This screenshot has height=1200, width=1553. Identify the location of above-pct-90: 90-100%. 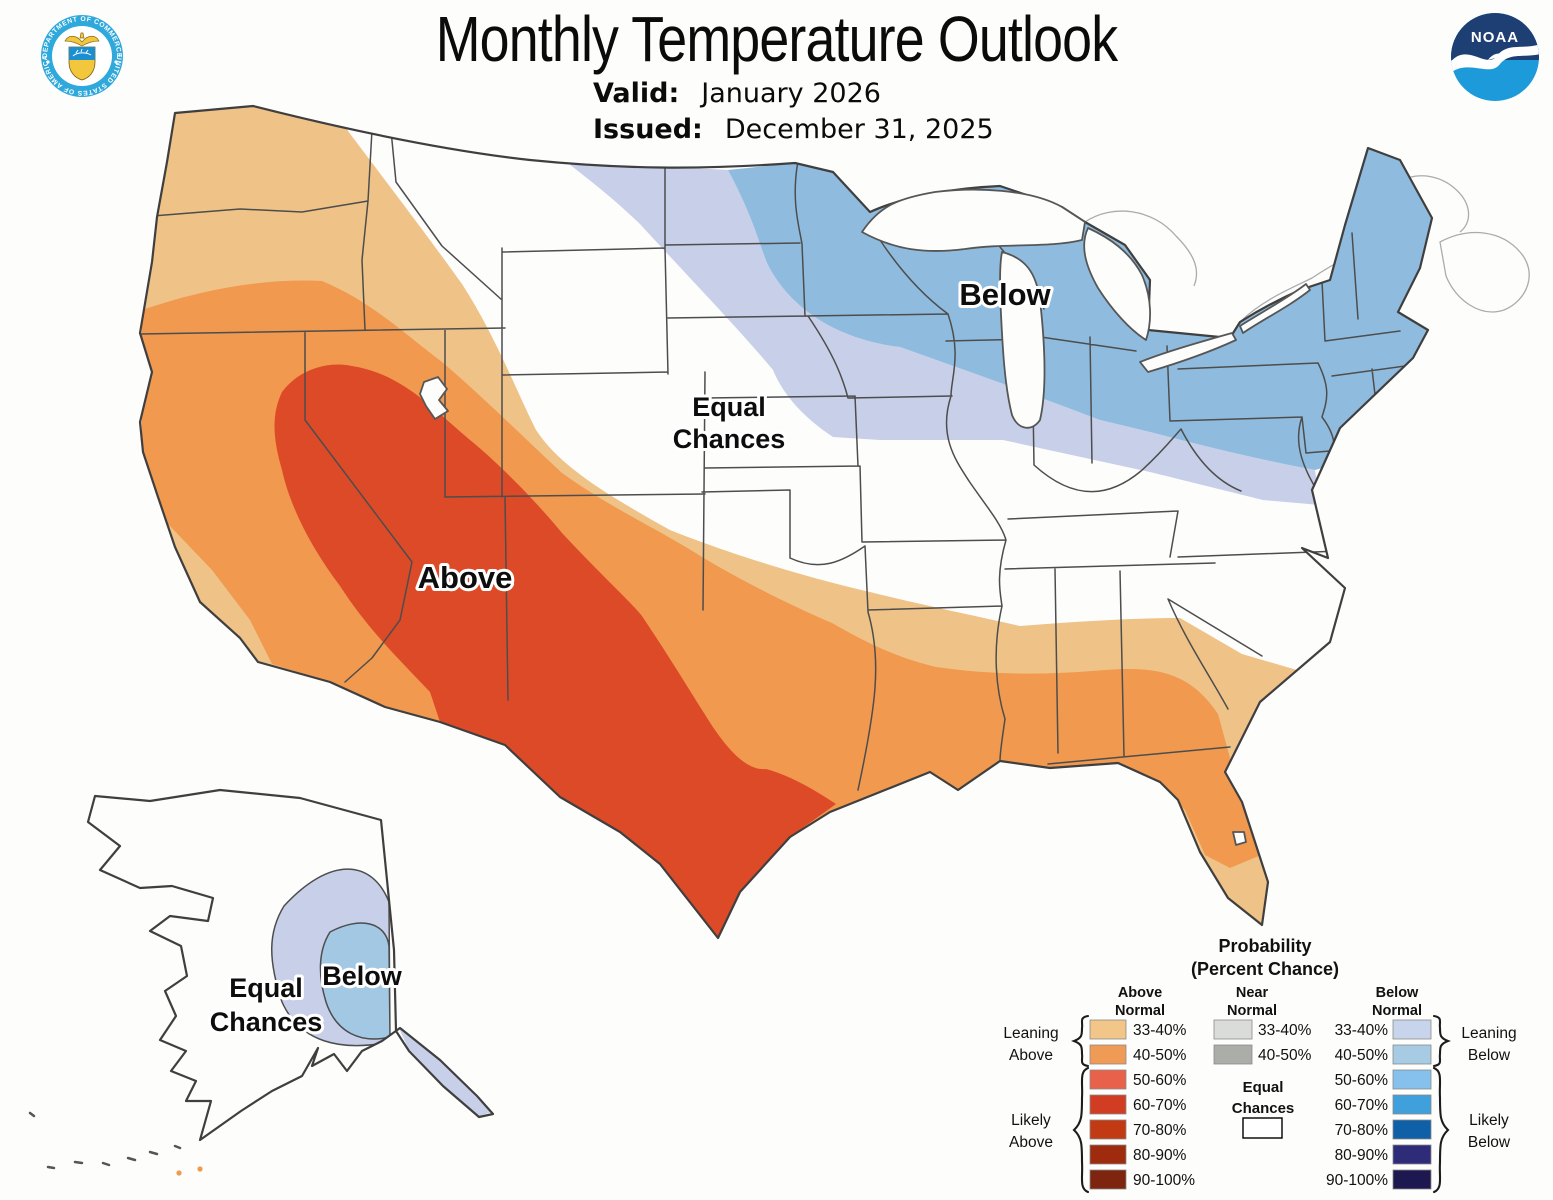
(1164, 1180).